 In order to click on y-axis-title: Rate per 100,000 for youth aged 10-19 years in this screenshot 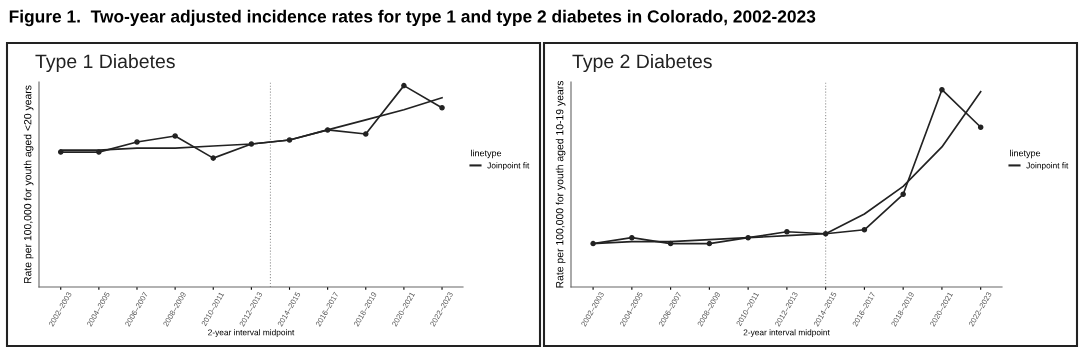, I will do `click(560, 184)`.